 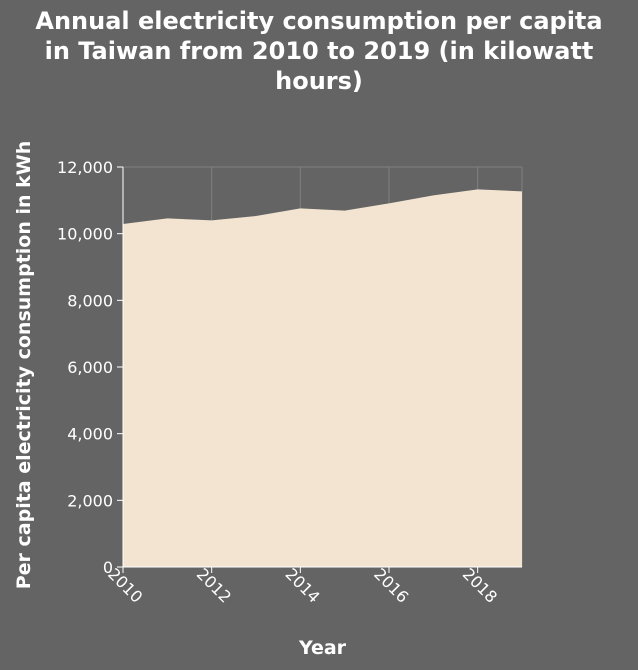 I want to click on y-tick-label: 4,000, so click(x=90, y=434).